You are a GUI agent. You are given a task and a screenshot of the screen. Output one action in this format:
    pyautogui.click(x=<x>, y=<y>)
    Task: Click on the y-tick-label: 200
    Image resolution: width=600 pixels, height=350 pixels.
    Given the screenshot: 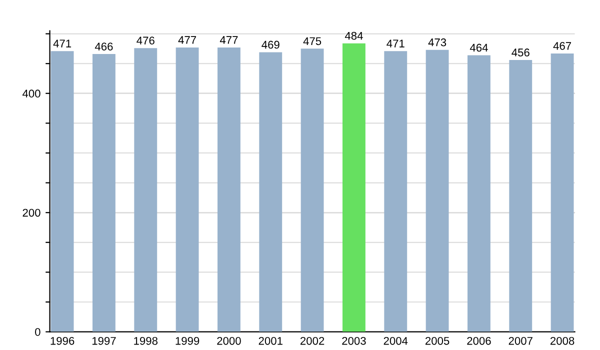 What is the action you would take?
    pyautogui.click(x=31, y=212)
    